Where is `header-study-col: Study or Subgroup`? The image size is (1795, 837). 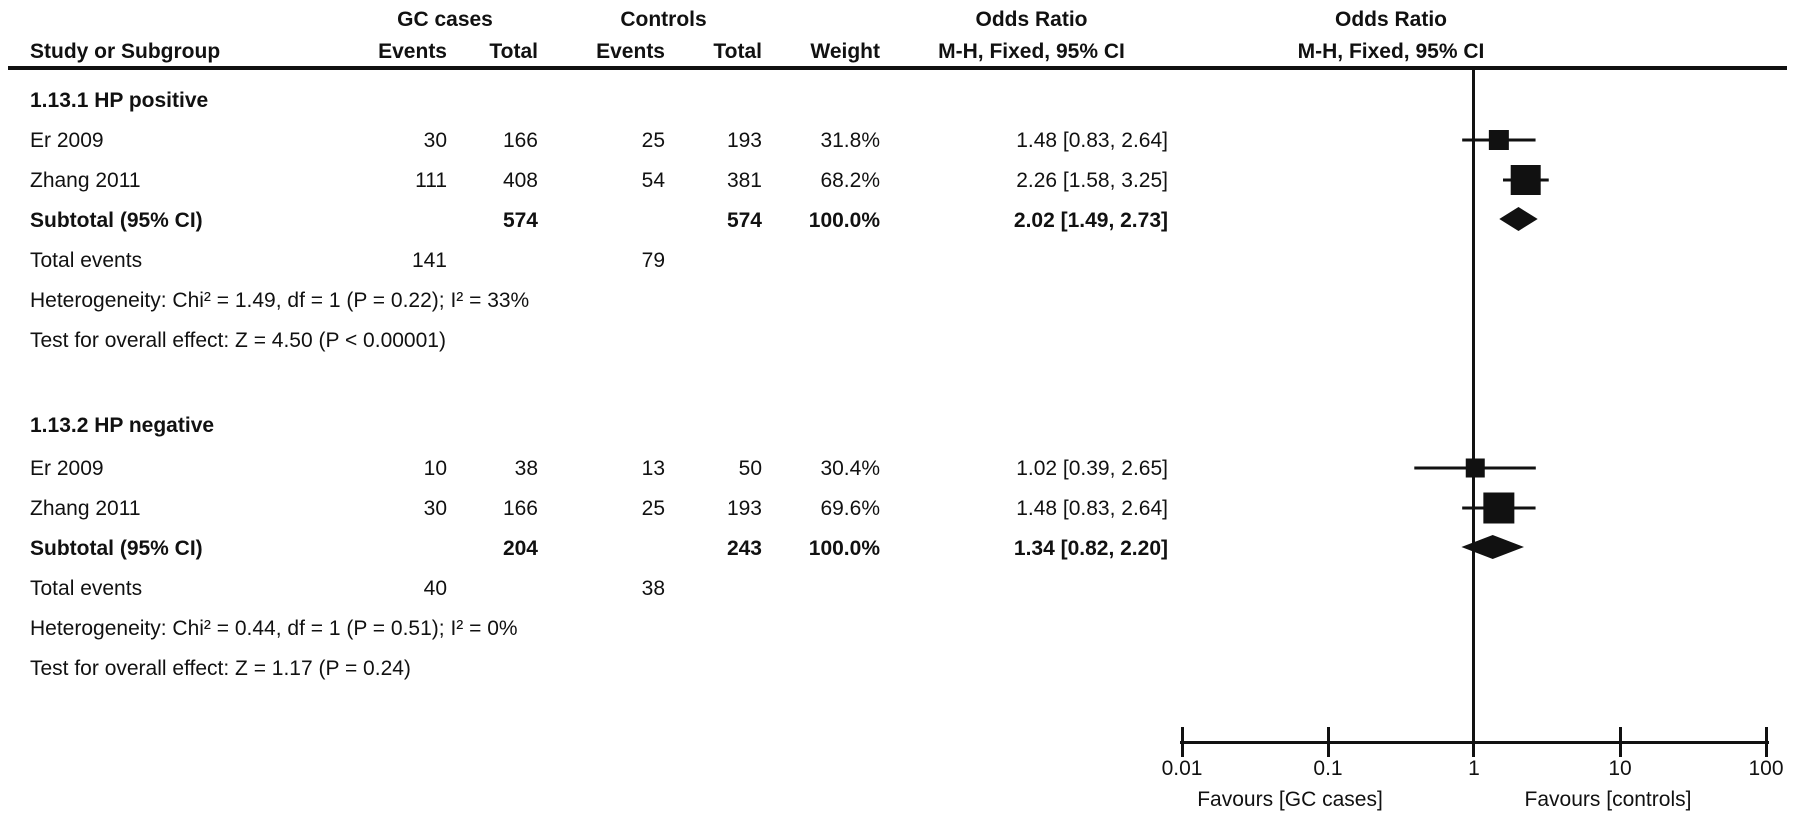
header-study-col: Study or Subgroup is located at coordinates (125, 51).